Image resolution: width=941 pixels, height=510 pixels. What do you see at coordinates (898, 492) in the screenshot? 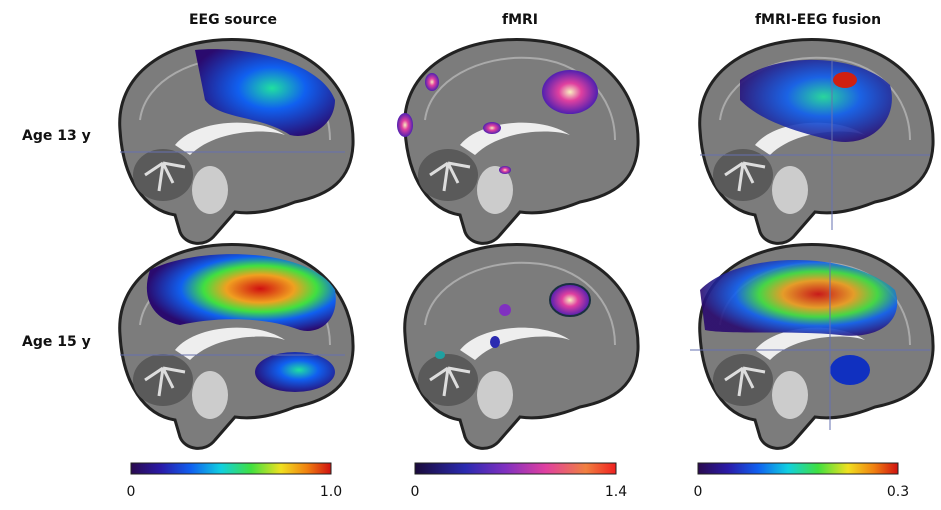
I see `colorbar-max: 0.3` at bounding box center [898, 492].